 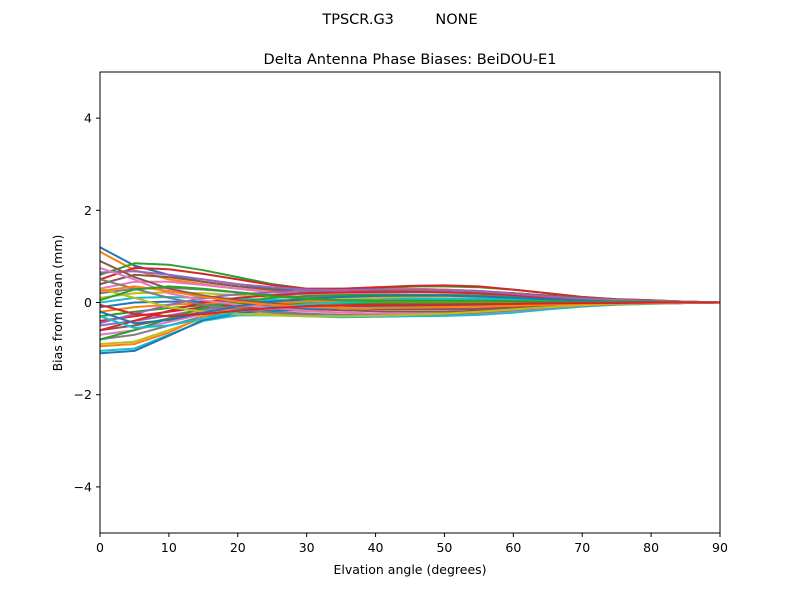 I want to click on y-tick-label: −4, so click(x=83, y=486).